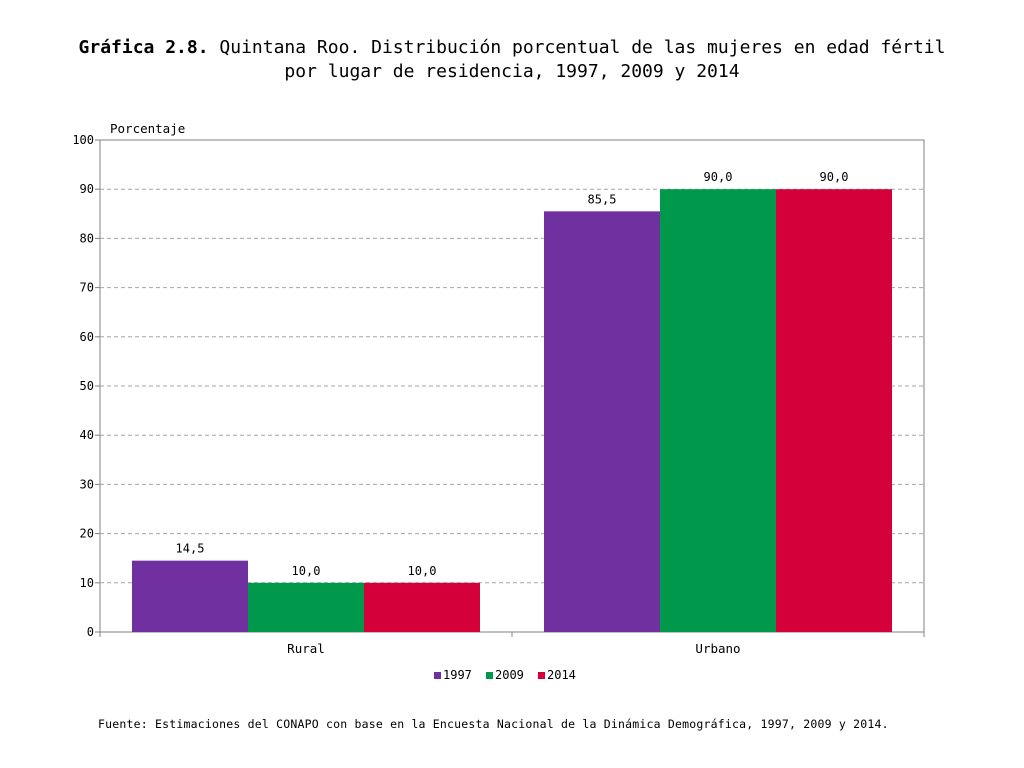  What do you see at coordinates (87, 534) in the screenshot?
I see `y-tick-label: 20` at bounding box center [87, 534].